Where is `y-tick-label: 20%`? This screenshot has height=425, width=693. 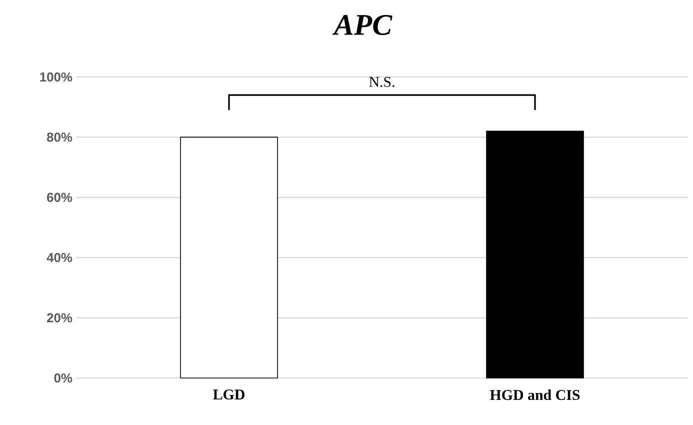
y-tick-label: 20% is located at coordinates (59, 317).